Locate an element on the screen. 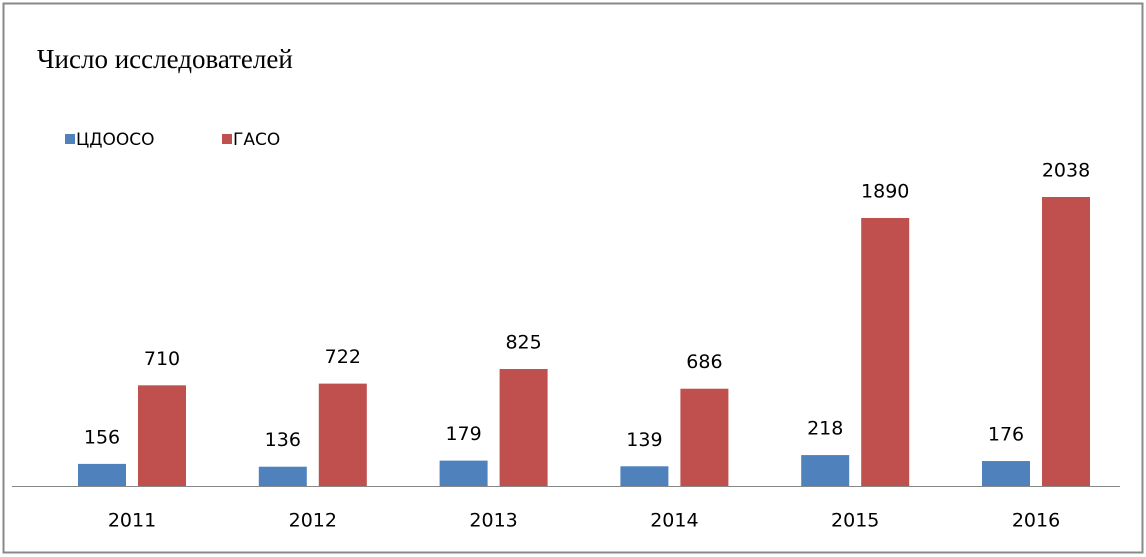 The image size is (1146, 557). data-label: 139 is located at coordinates (644, 440).